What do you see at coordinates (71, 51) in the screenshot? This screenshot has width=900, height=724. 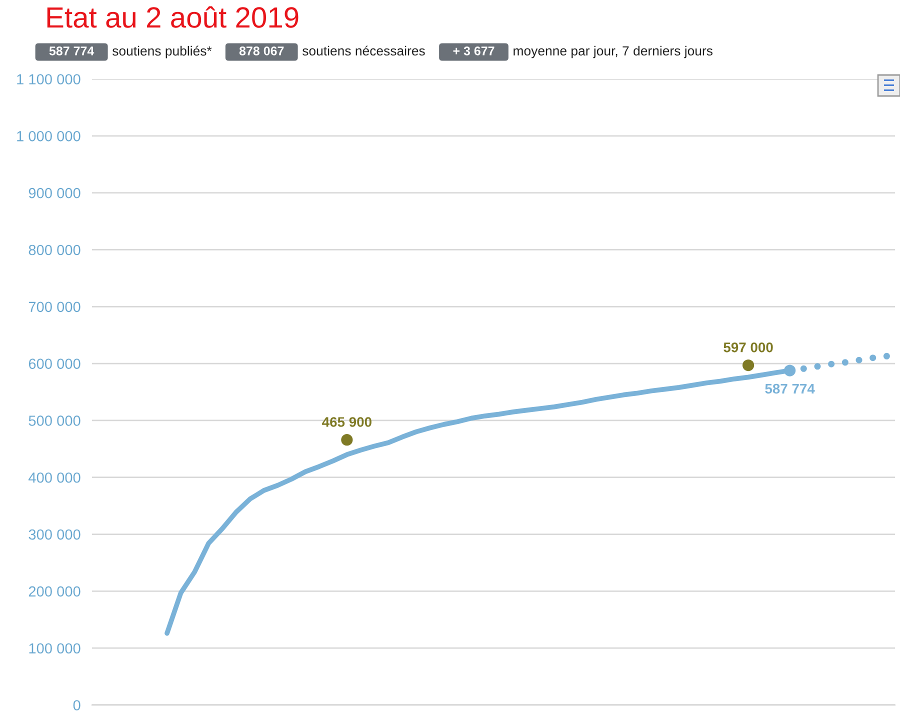 I see `text: 587 774` at bounding box center [71, 51].